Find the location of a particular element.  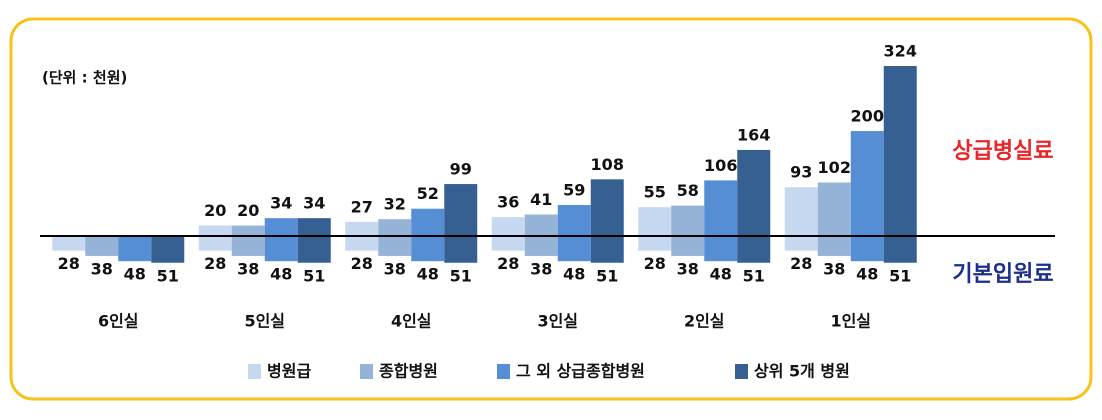

value-label: 41 is located at coordinates (541, 199).